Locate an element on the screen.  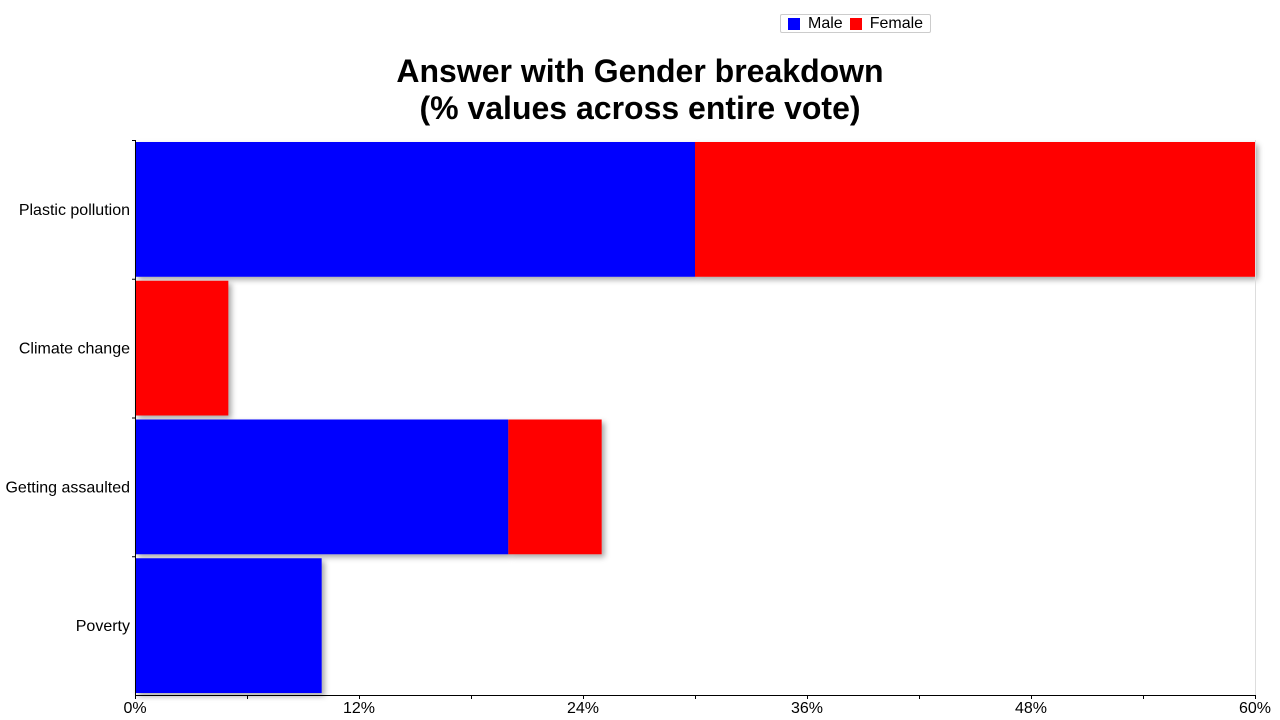
bar-female-getting-assaulted is located at coordinates (555, 487).